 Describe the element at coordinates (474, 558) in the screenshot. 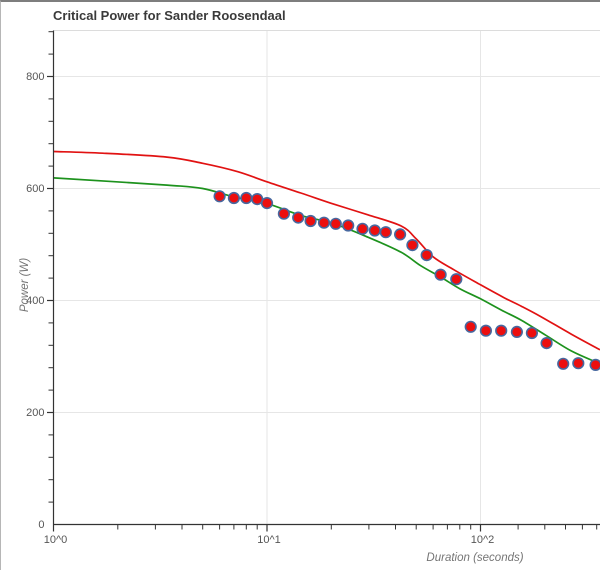

I see `x-axis-title: Duration (seconds)` at that location.